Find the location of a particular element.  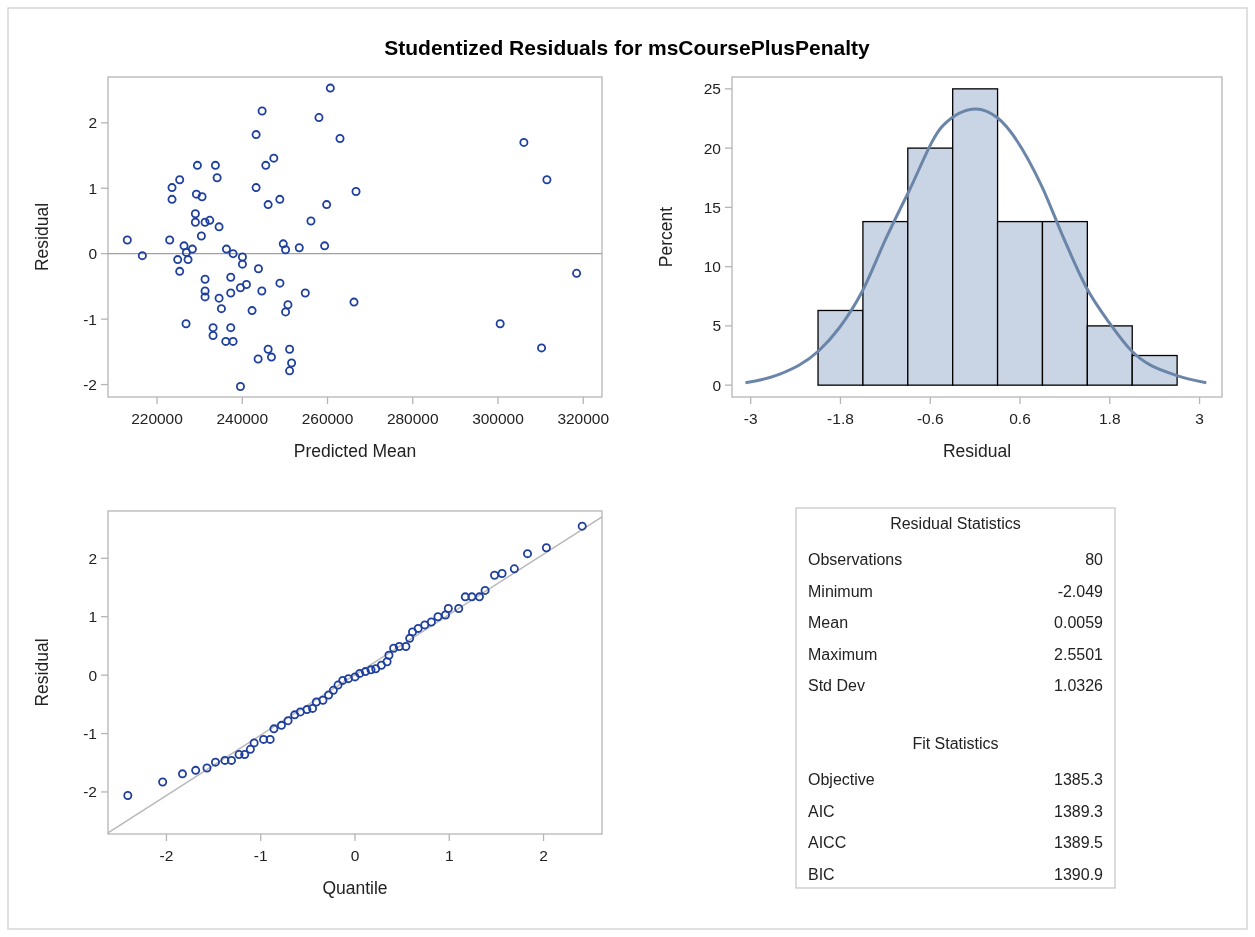

category-label: Std Dev is located at coordinates (836, 685).